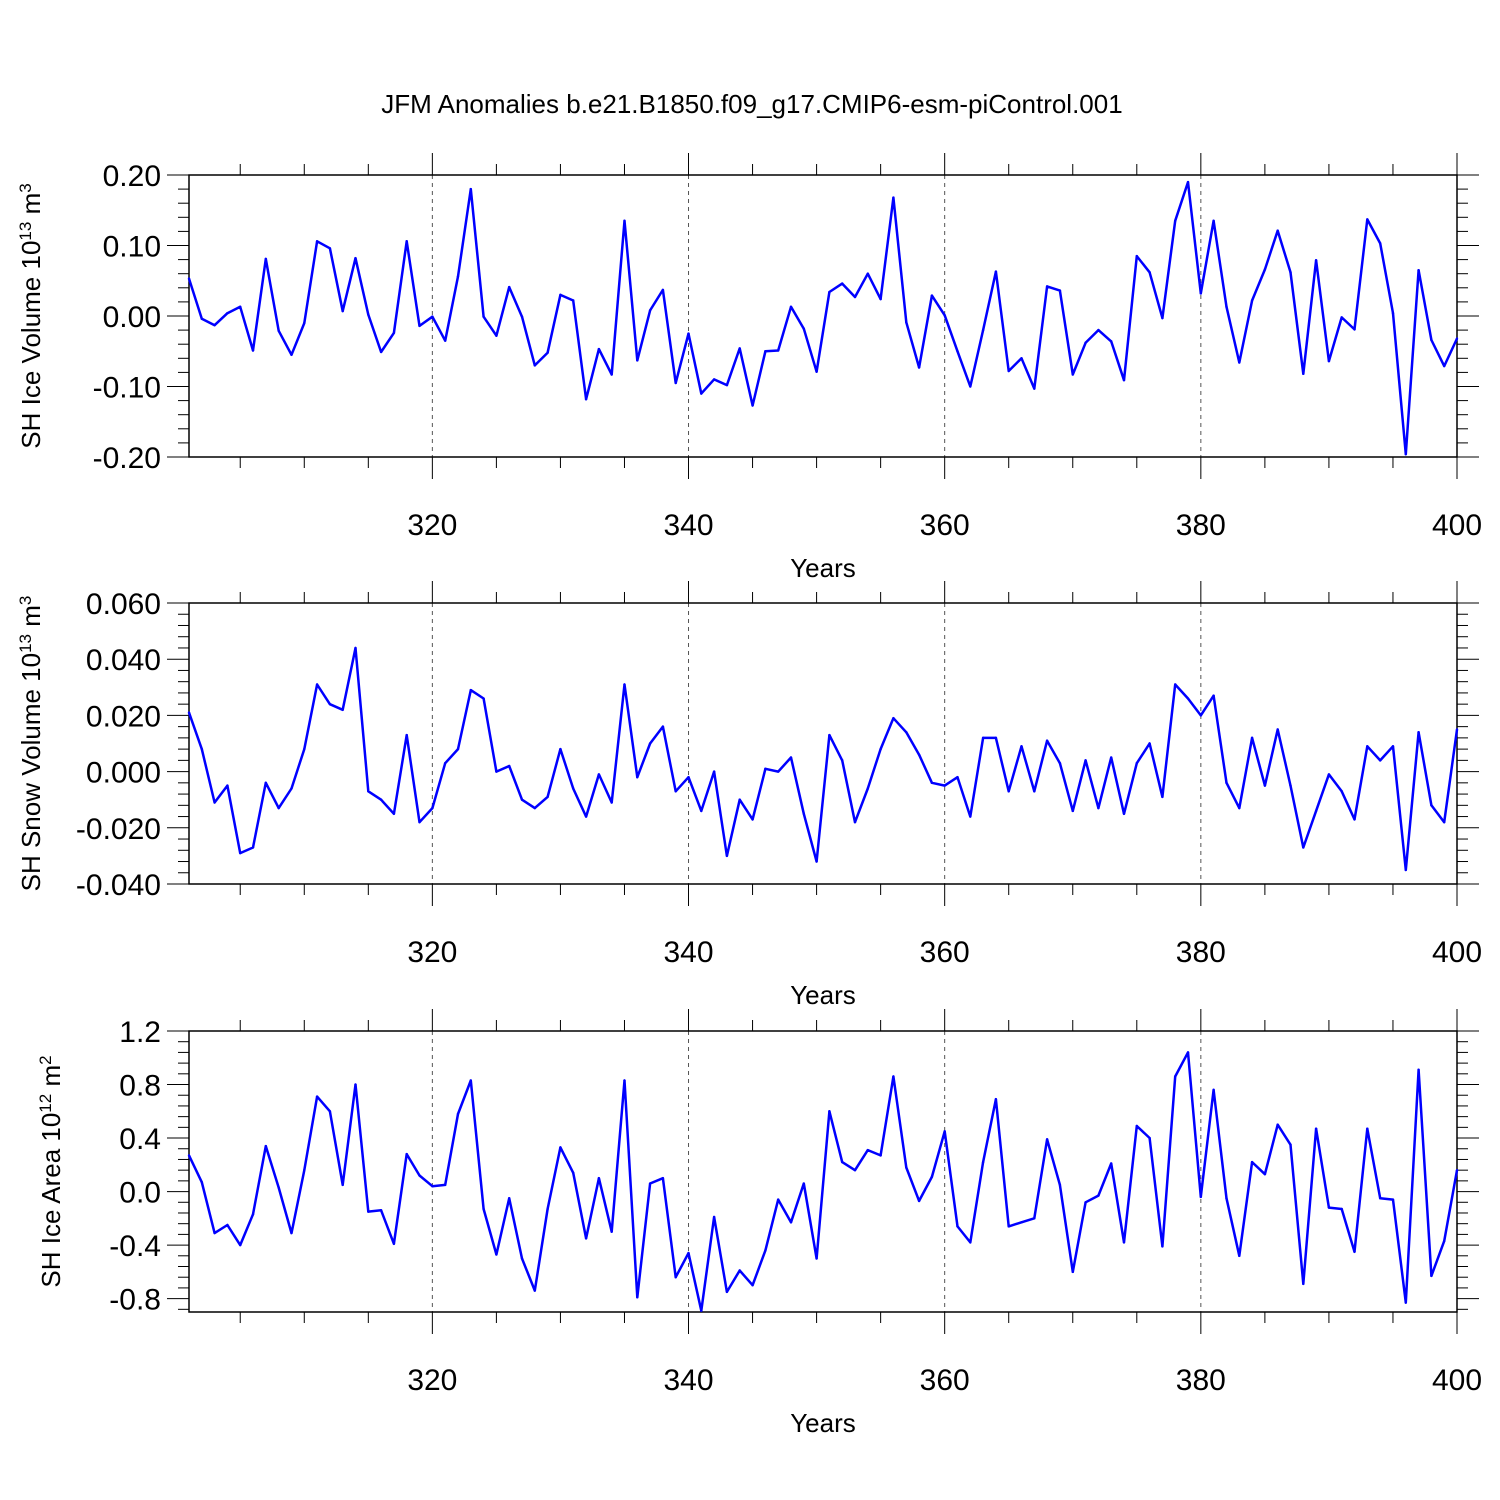 The image size is (1500, 1500). I want to click on y-tick-label: -0.020, so click(118, 829).